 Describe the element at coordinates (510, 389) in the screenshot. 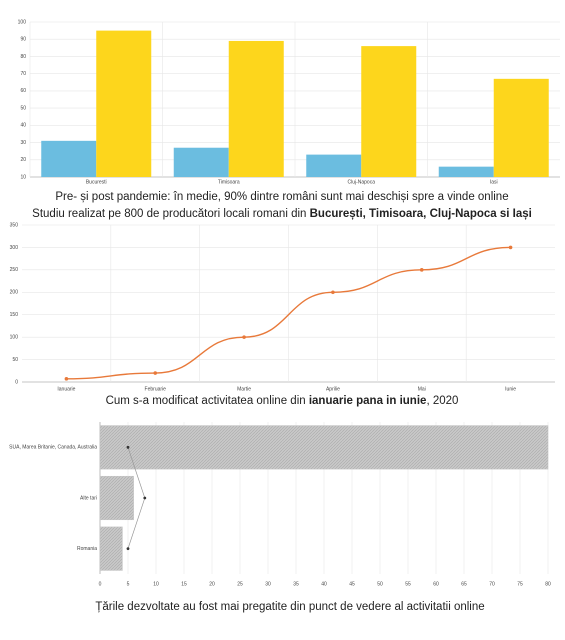

I see `x-tick-label: Iunie` at that location.